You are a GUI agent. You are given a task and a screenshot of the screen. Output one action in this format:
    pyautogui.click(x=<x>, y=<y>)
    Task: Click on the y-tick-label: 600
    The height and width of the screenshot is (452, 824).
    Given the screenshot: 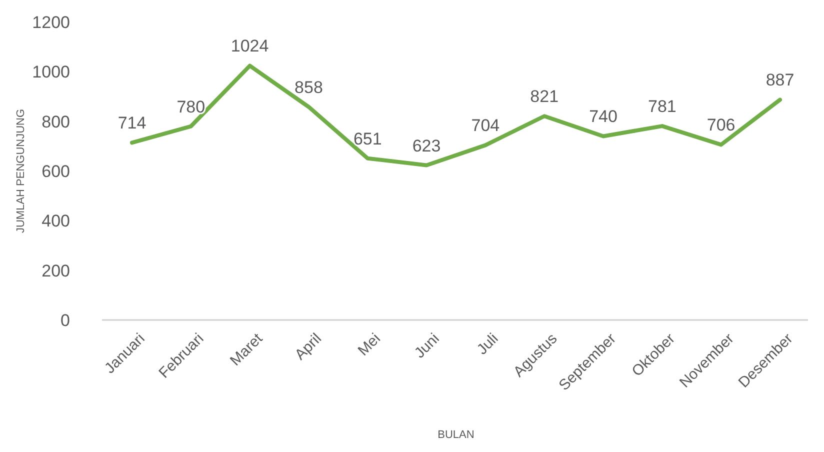 What is the action you would take?
    pyautogui.click(x=56, y=171)
    